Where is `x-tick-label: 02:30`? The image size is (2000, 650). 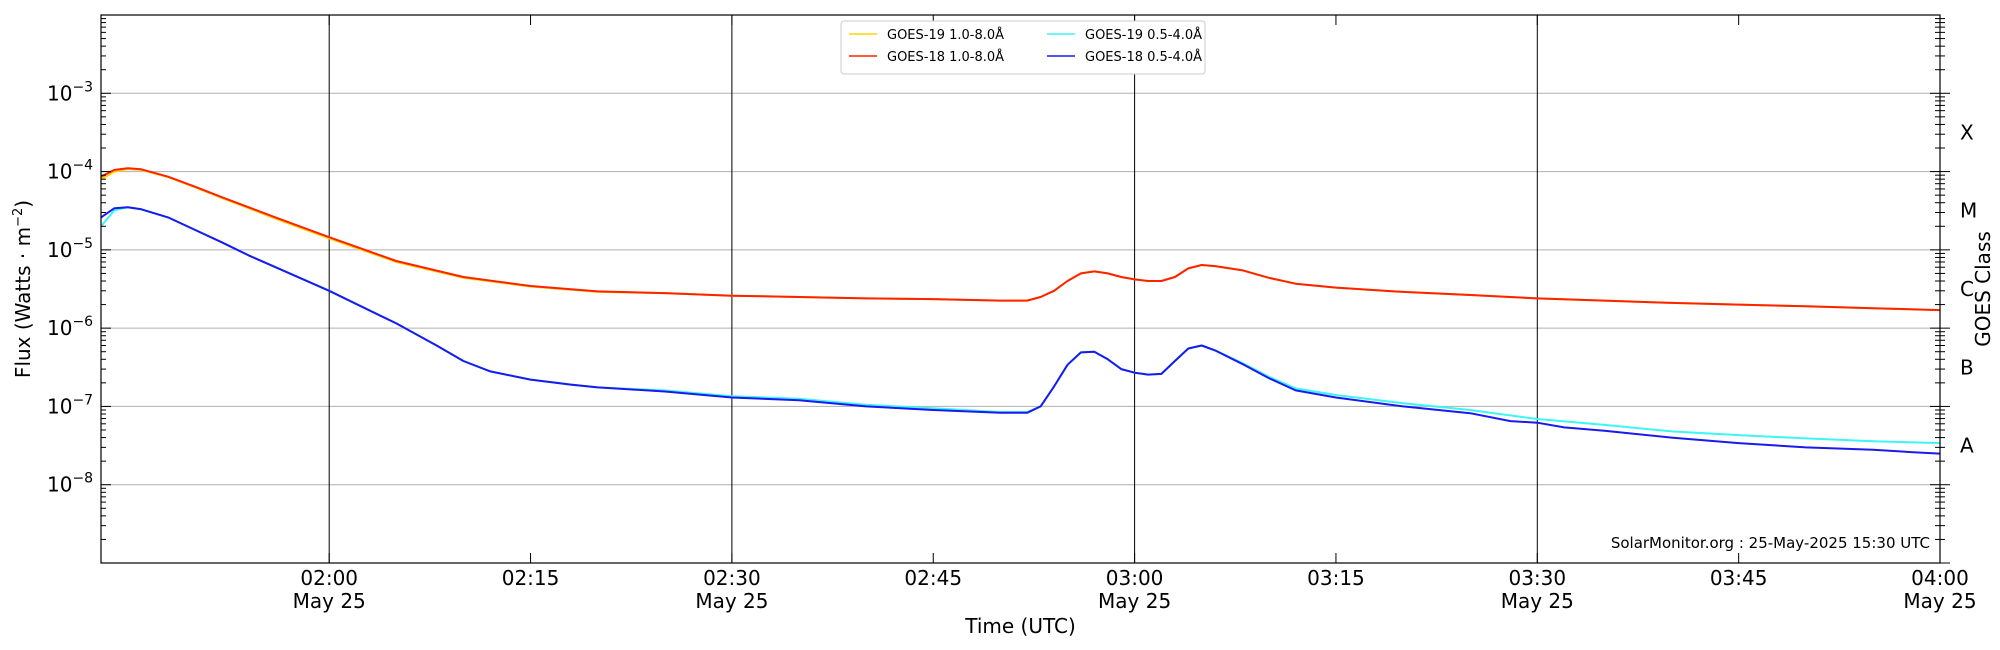 x-tick-label: 02:30 is located at coordinates (732, 578).